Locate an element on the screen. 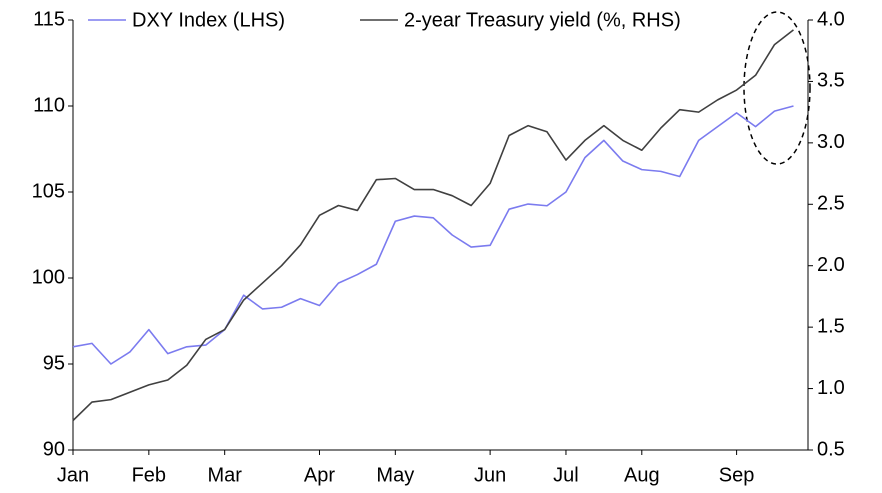  x-tick-label: Jul is located at coordinates (566, 475).